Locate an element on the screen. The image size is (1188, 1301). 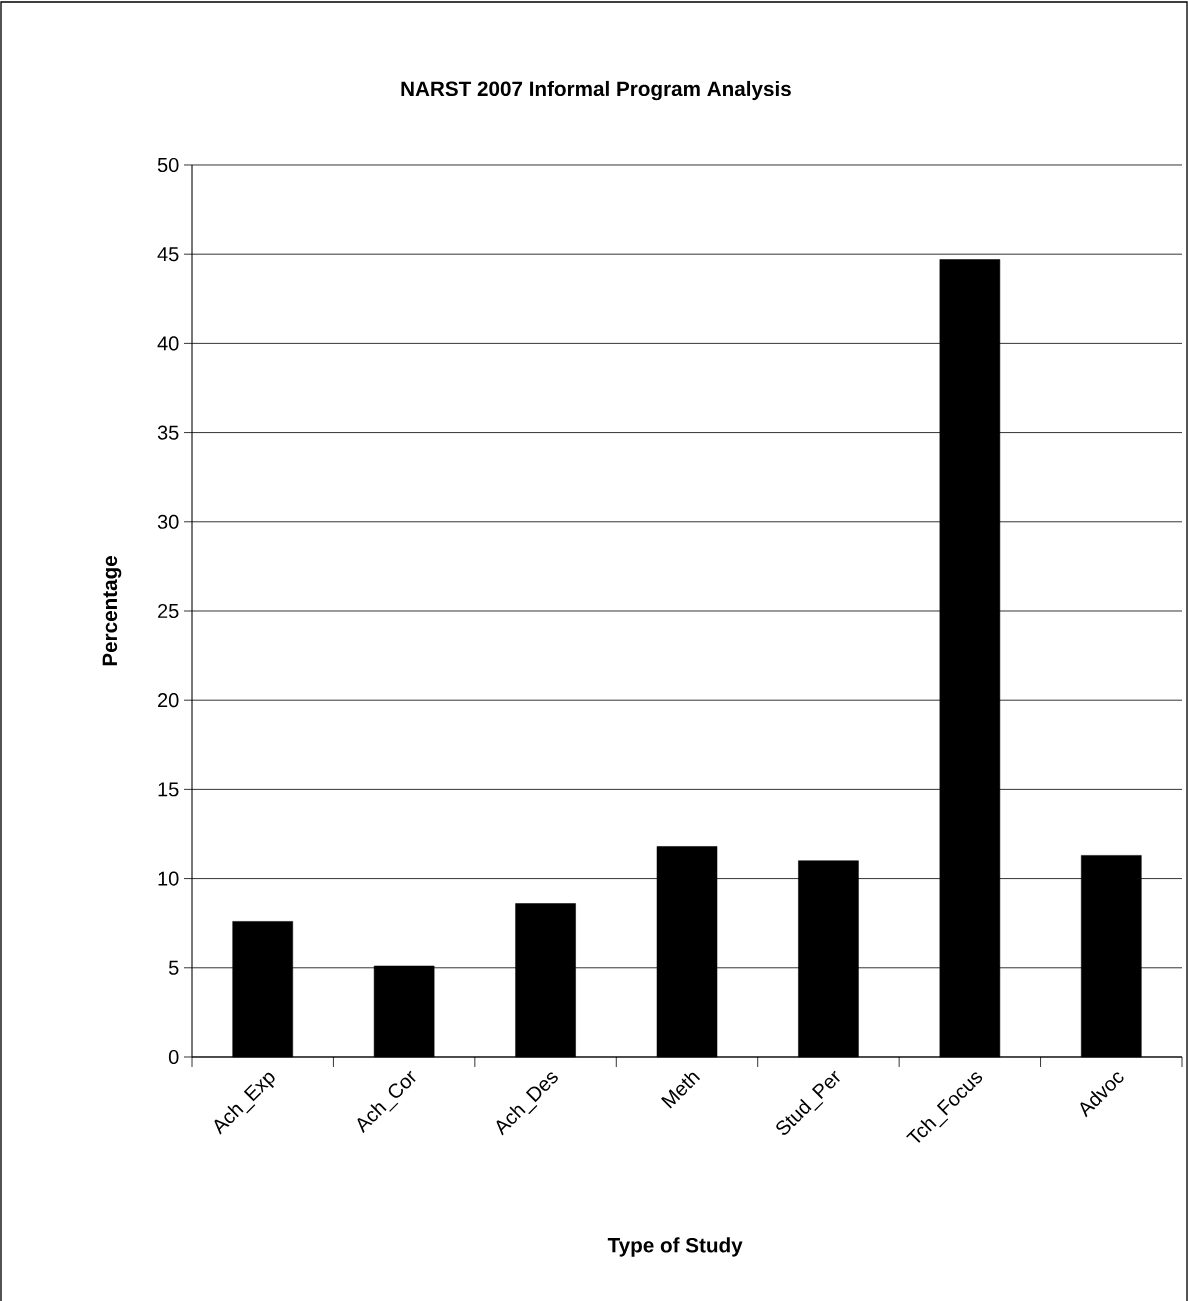
y-tick-label: 0 is located at coordinates (173, 1057).